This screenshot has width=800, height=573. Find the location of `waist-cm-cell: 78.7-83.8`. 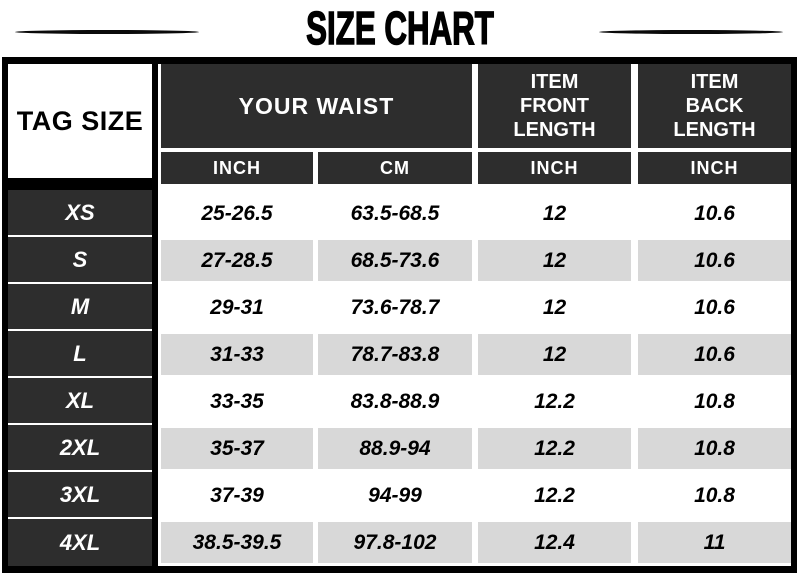

waist-cm-cell: 78.7-83.8 is located at coordinates (395, 354).